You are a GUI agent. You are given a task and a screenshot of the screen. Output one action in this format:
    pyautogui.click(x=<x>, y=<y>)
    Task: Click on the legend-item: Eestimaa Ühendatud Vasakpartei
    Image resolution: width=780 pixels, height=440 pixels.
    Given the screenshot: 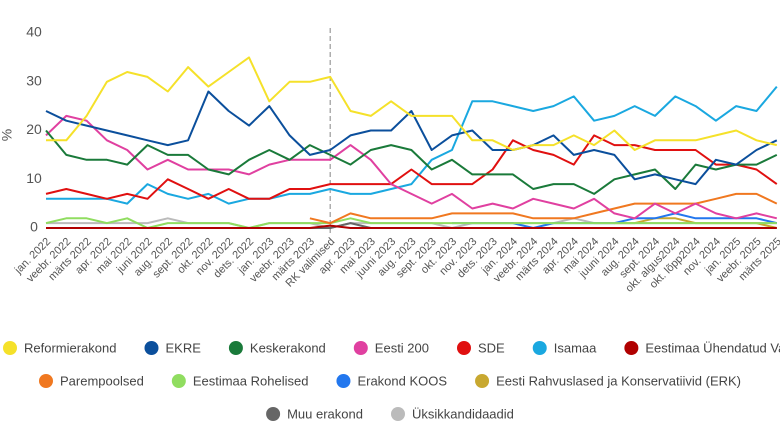 What is the action you would take?
    pyautogui.click(x=702, y=347)
    